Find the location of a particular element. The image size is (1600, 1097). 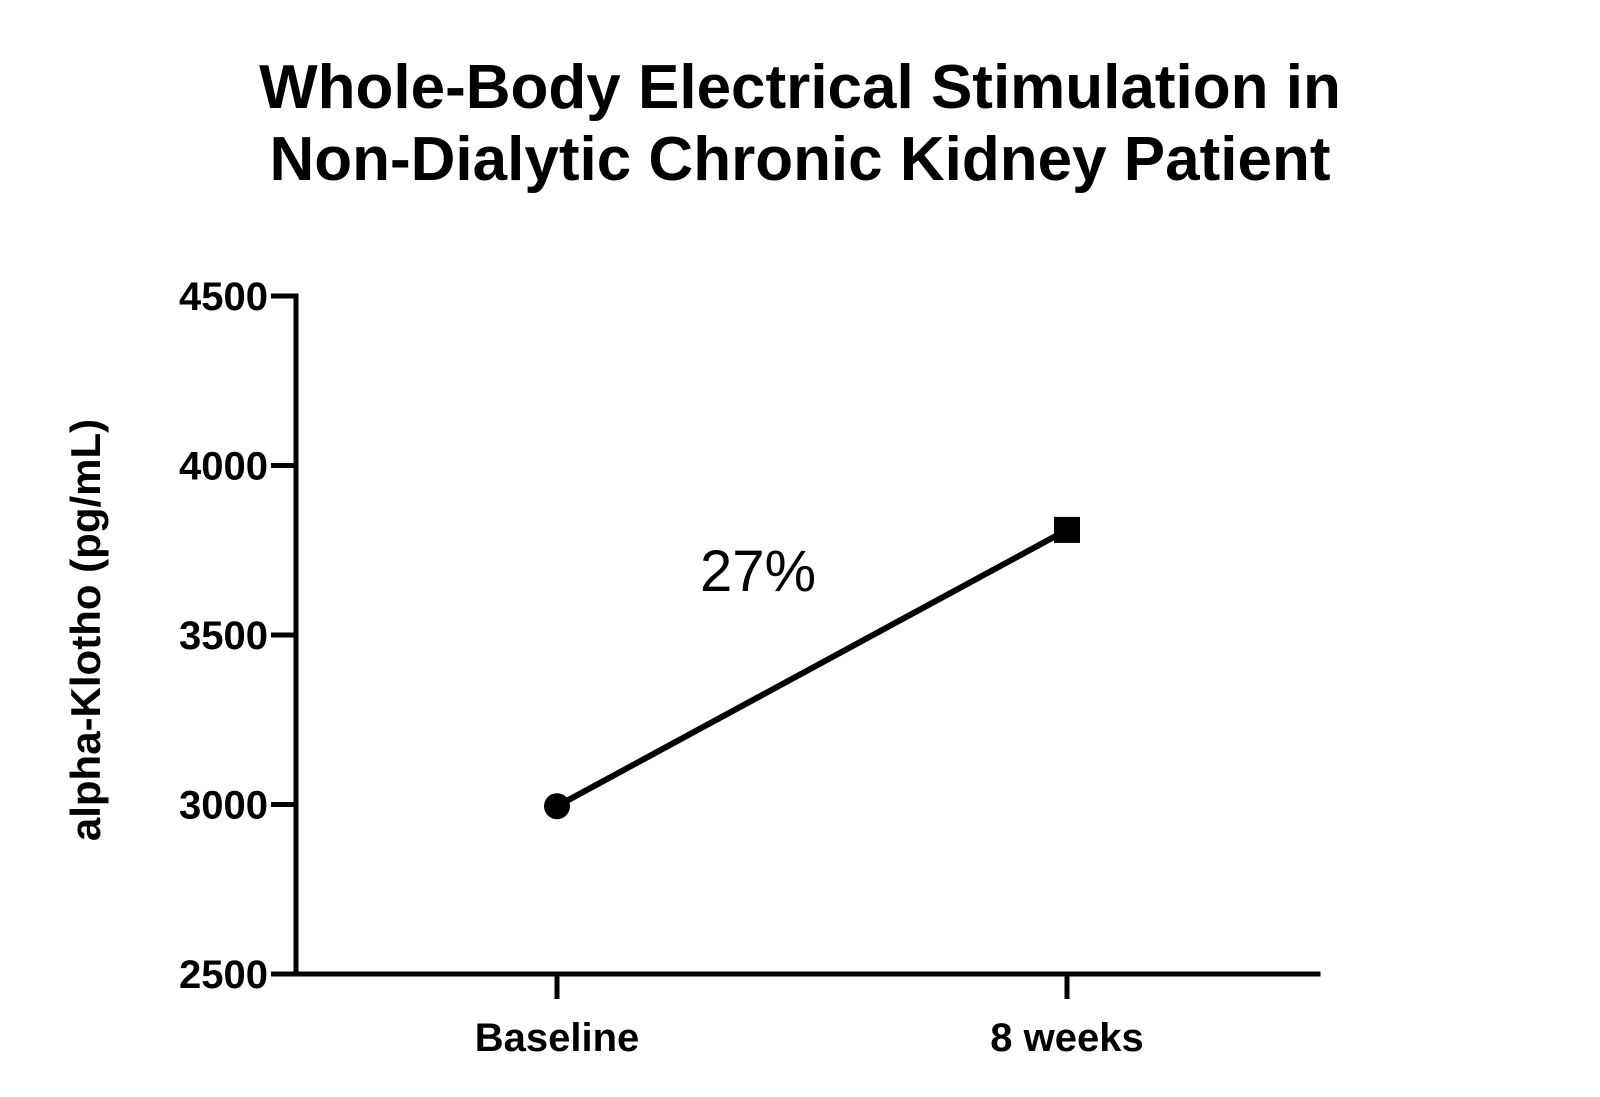

y-tick-label-3000: 3000 is located at coordinates (223, 806).